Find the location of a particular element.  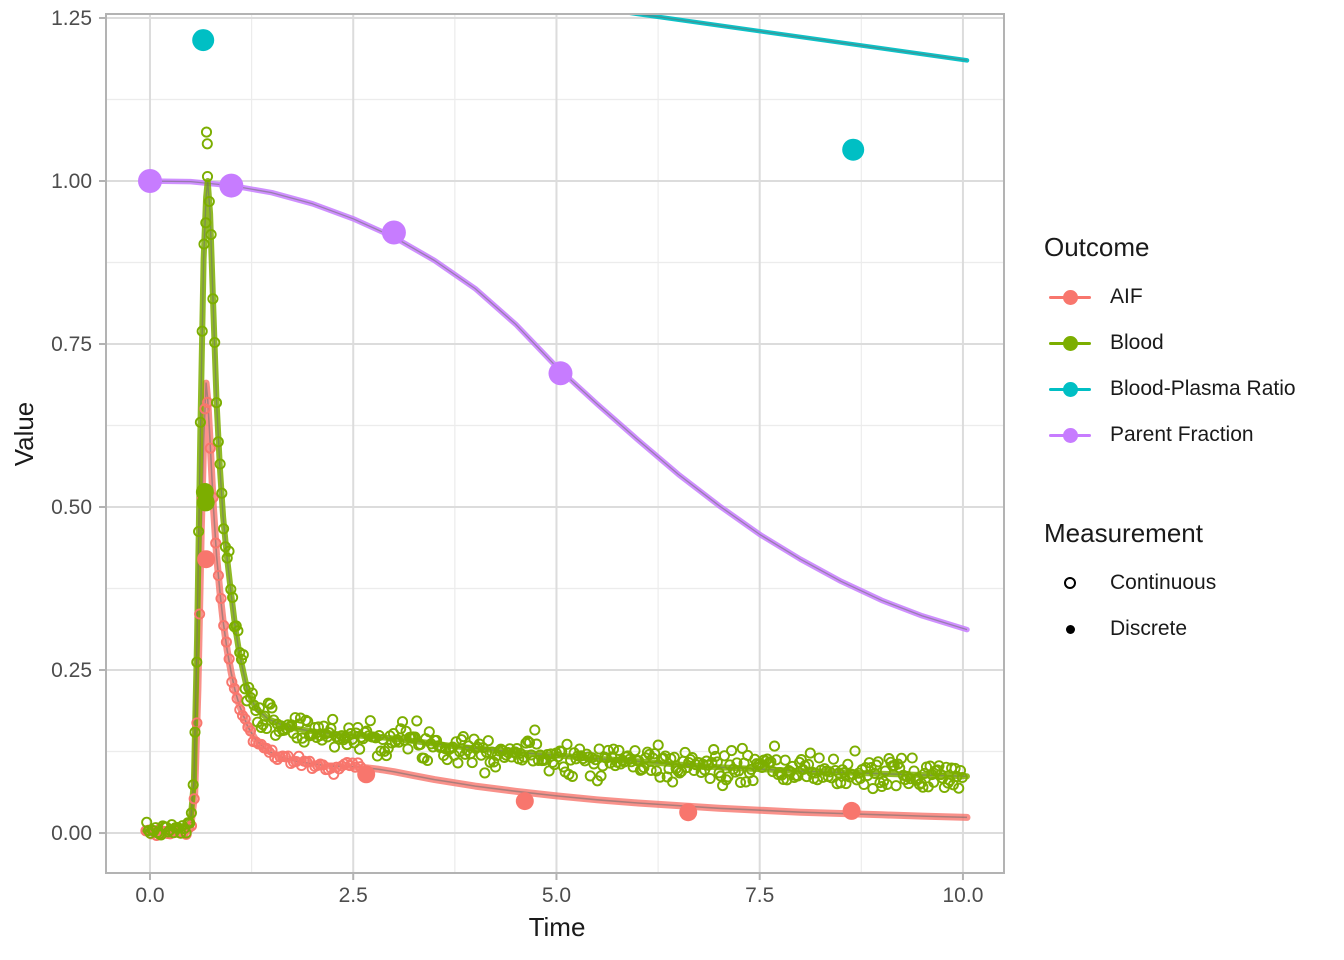

legend-label: Parent Fraction is located at coordinates (1182, 434).